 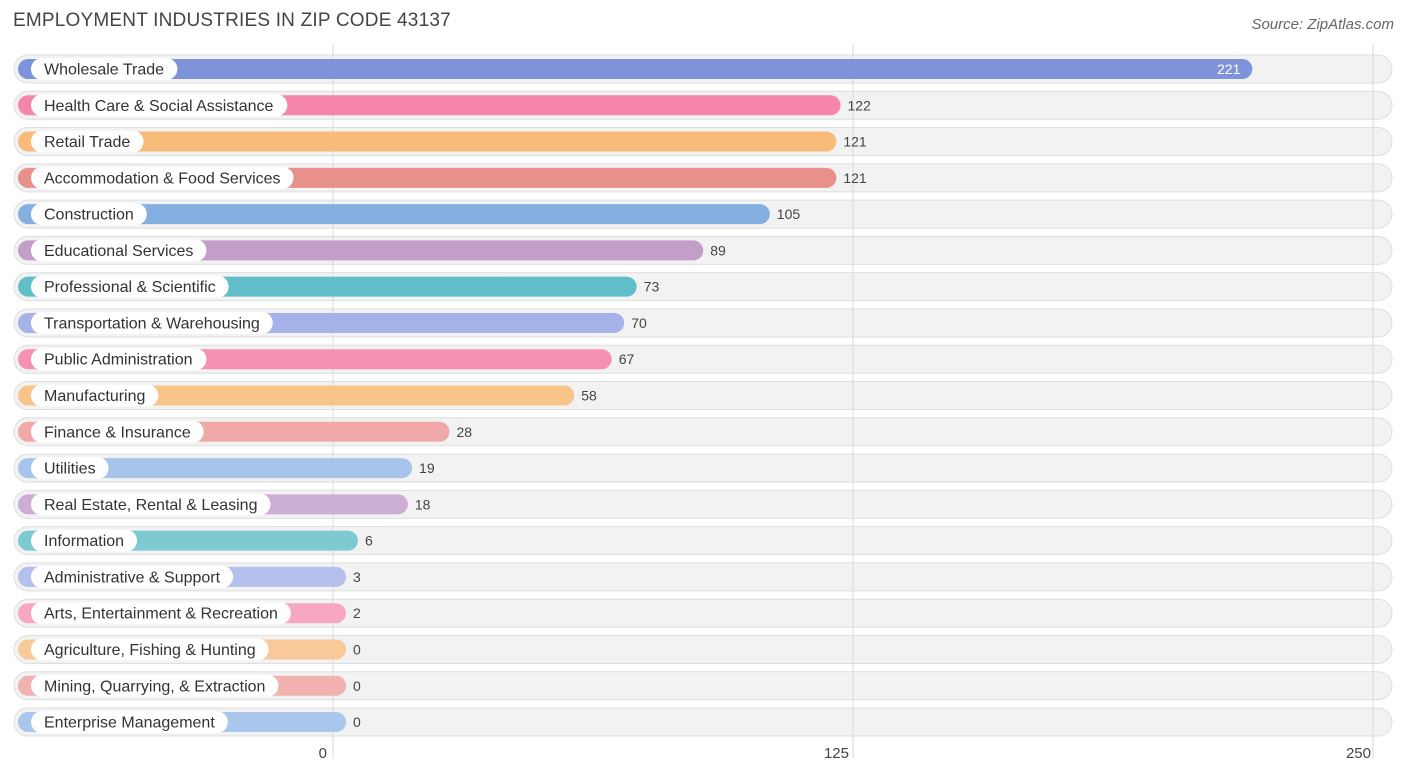 I want to click on bar-label: Educational Services, so click(x=118, y=251).